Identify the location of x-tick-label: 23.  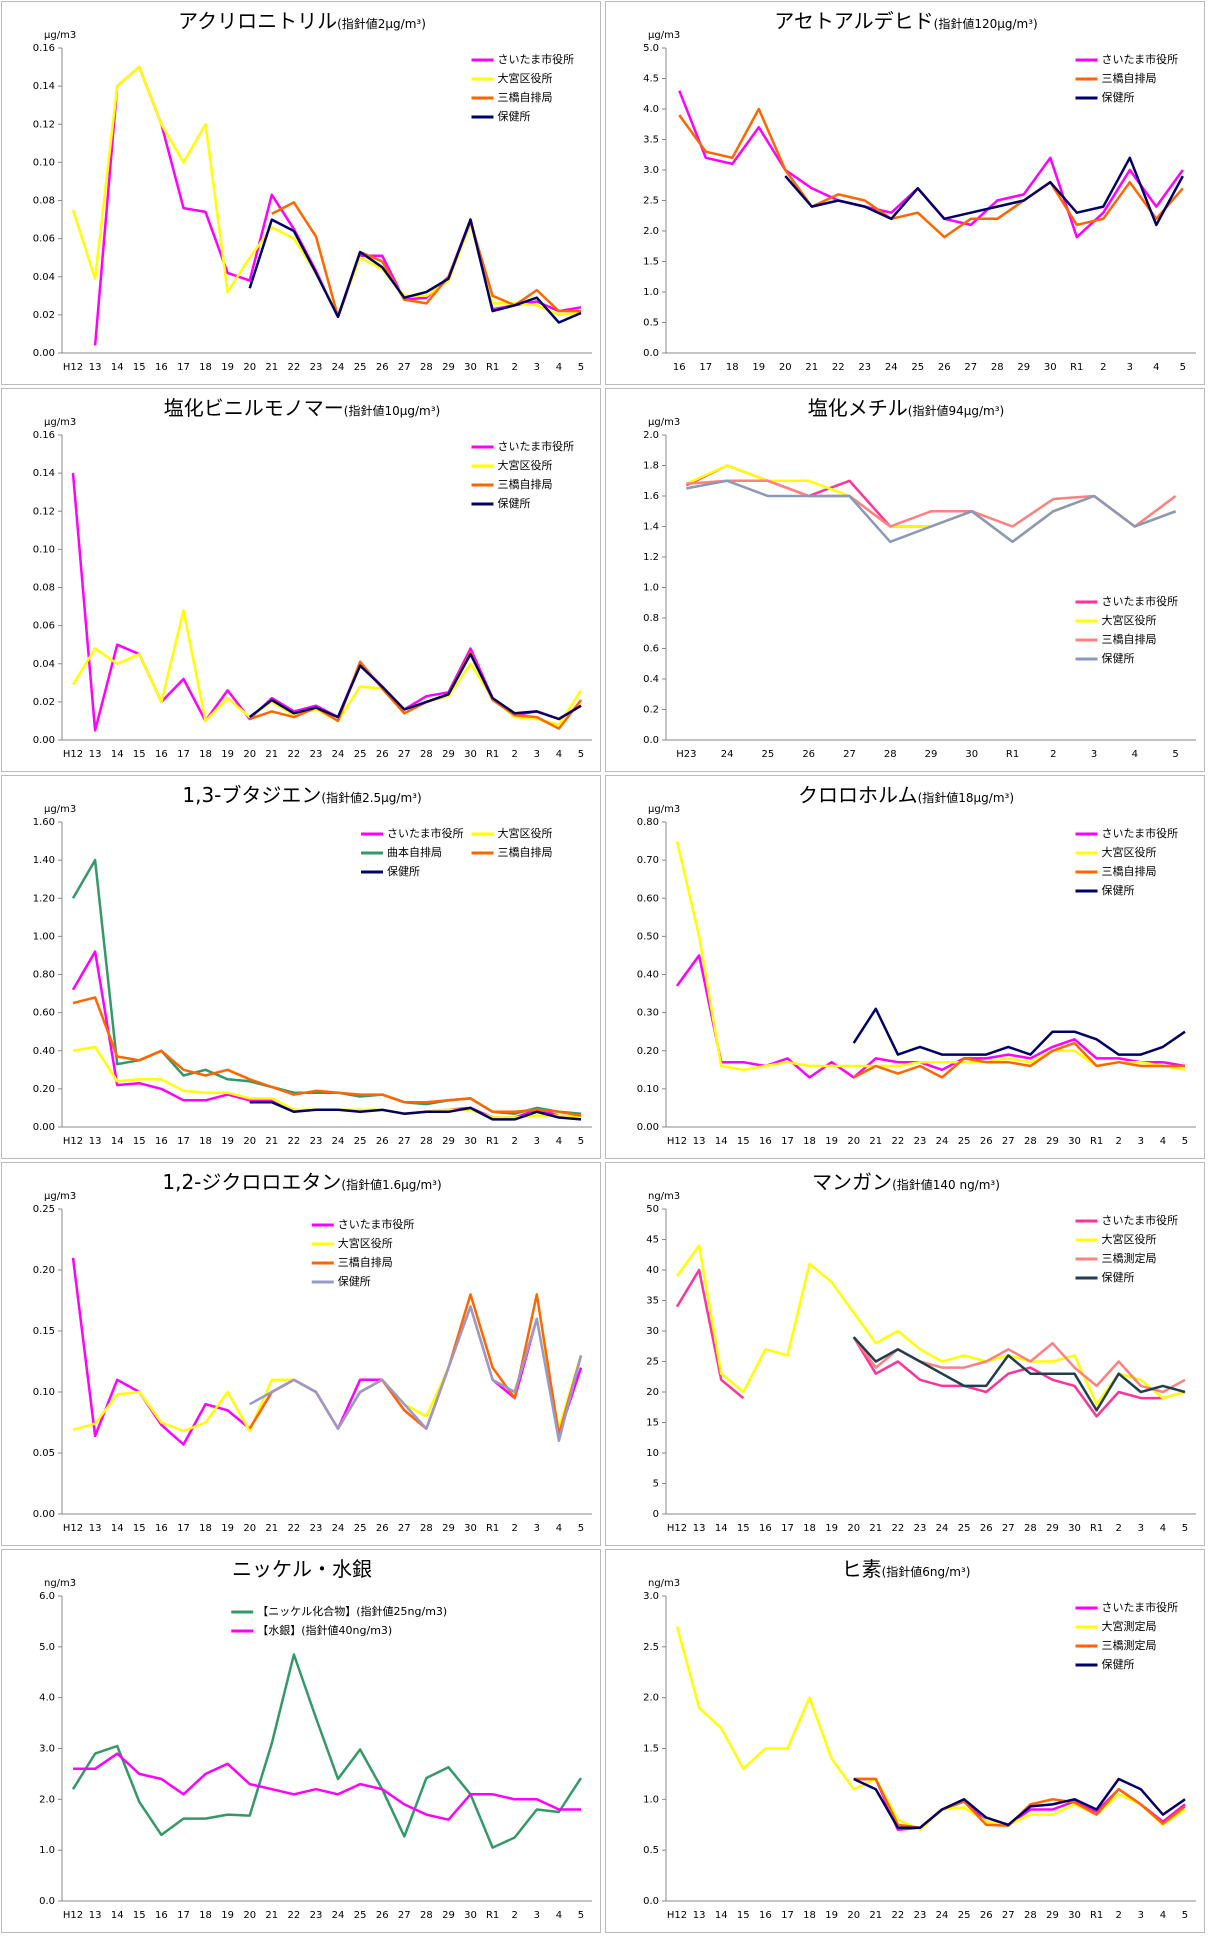
(316, 1141).